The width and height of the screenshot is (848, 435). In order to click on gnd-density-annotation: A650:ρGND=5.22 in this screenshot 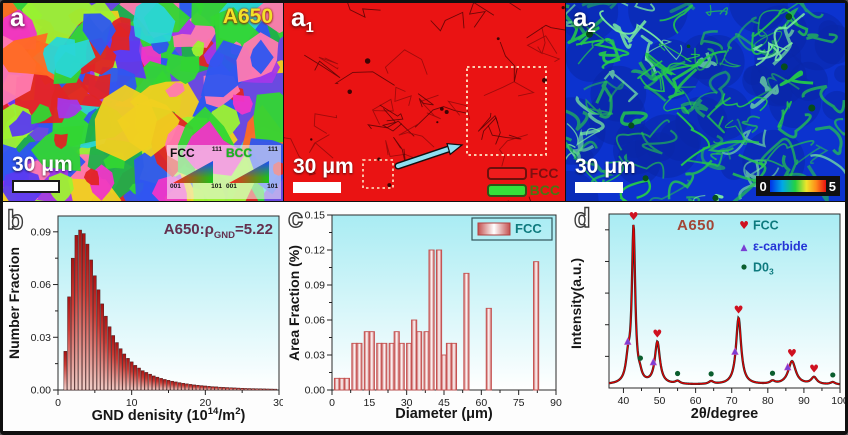, I will do `click(218, 231)`.